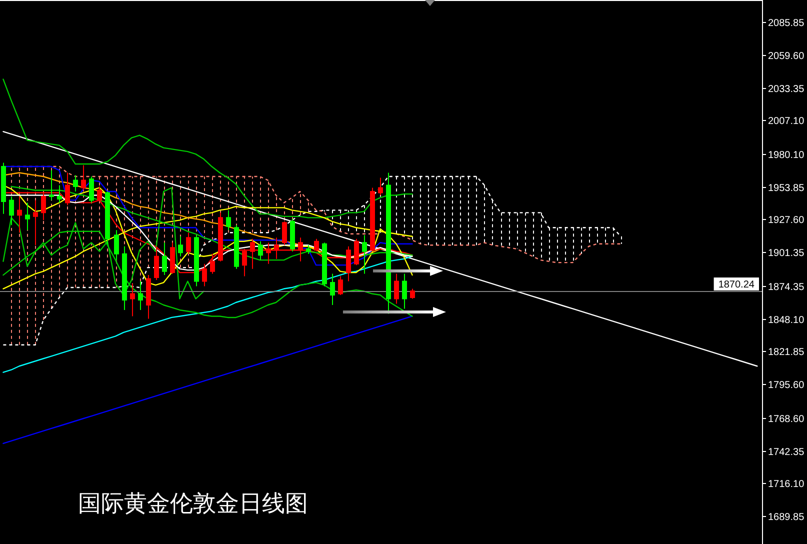 The width and height of the screenshot is (807, 544). What do you see at coordinates (193, 504) in the screenshot?
I see `text: 国际黄金伦敦金日线图` at bounding box center [193, 504].